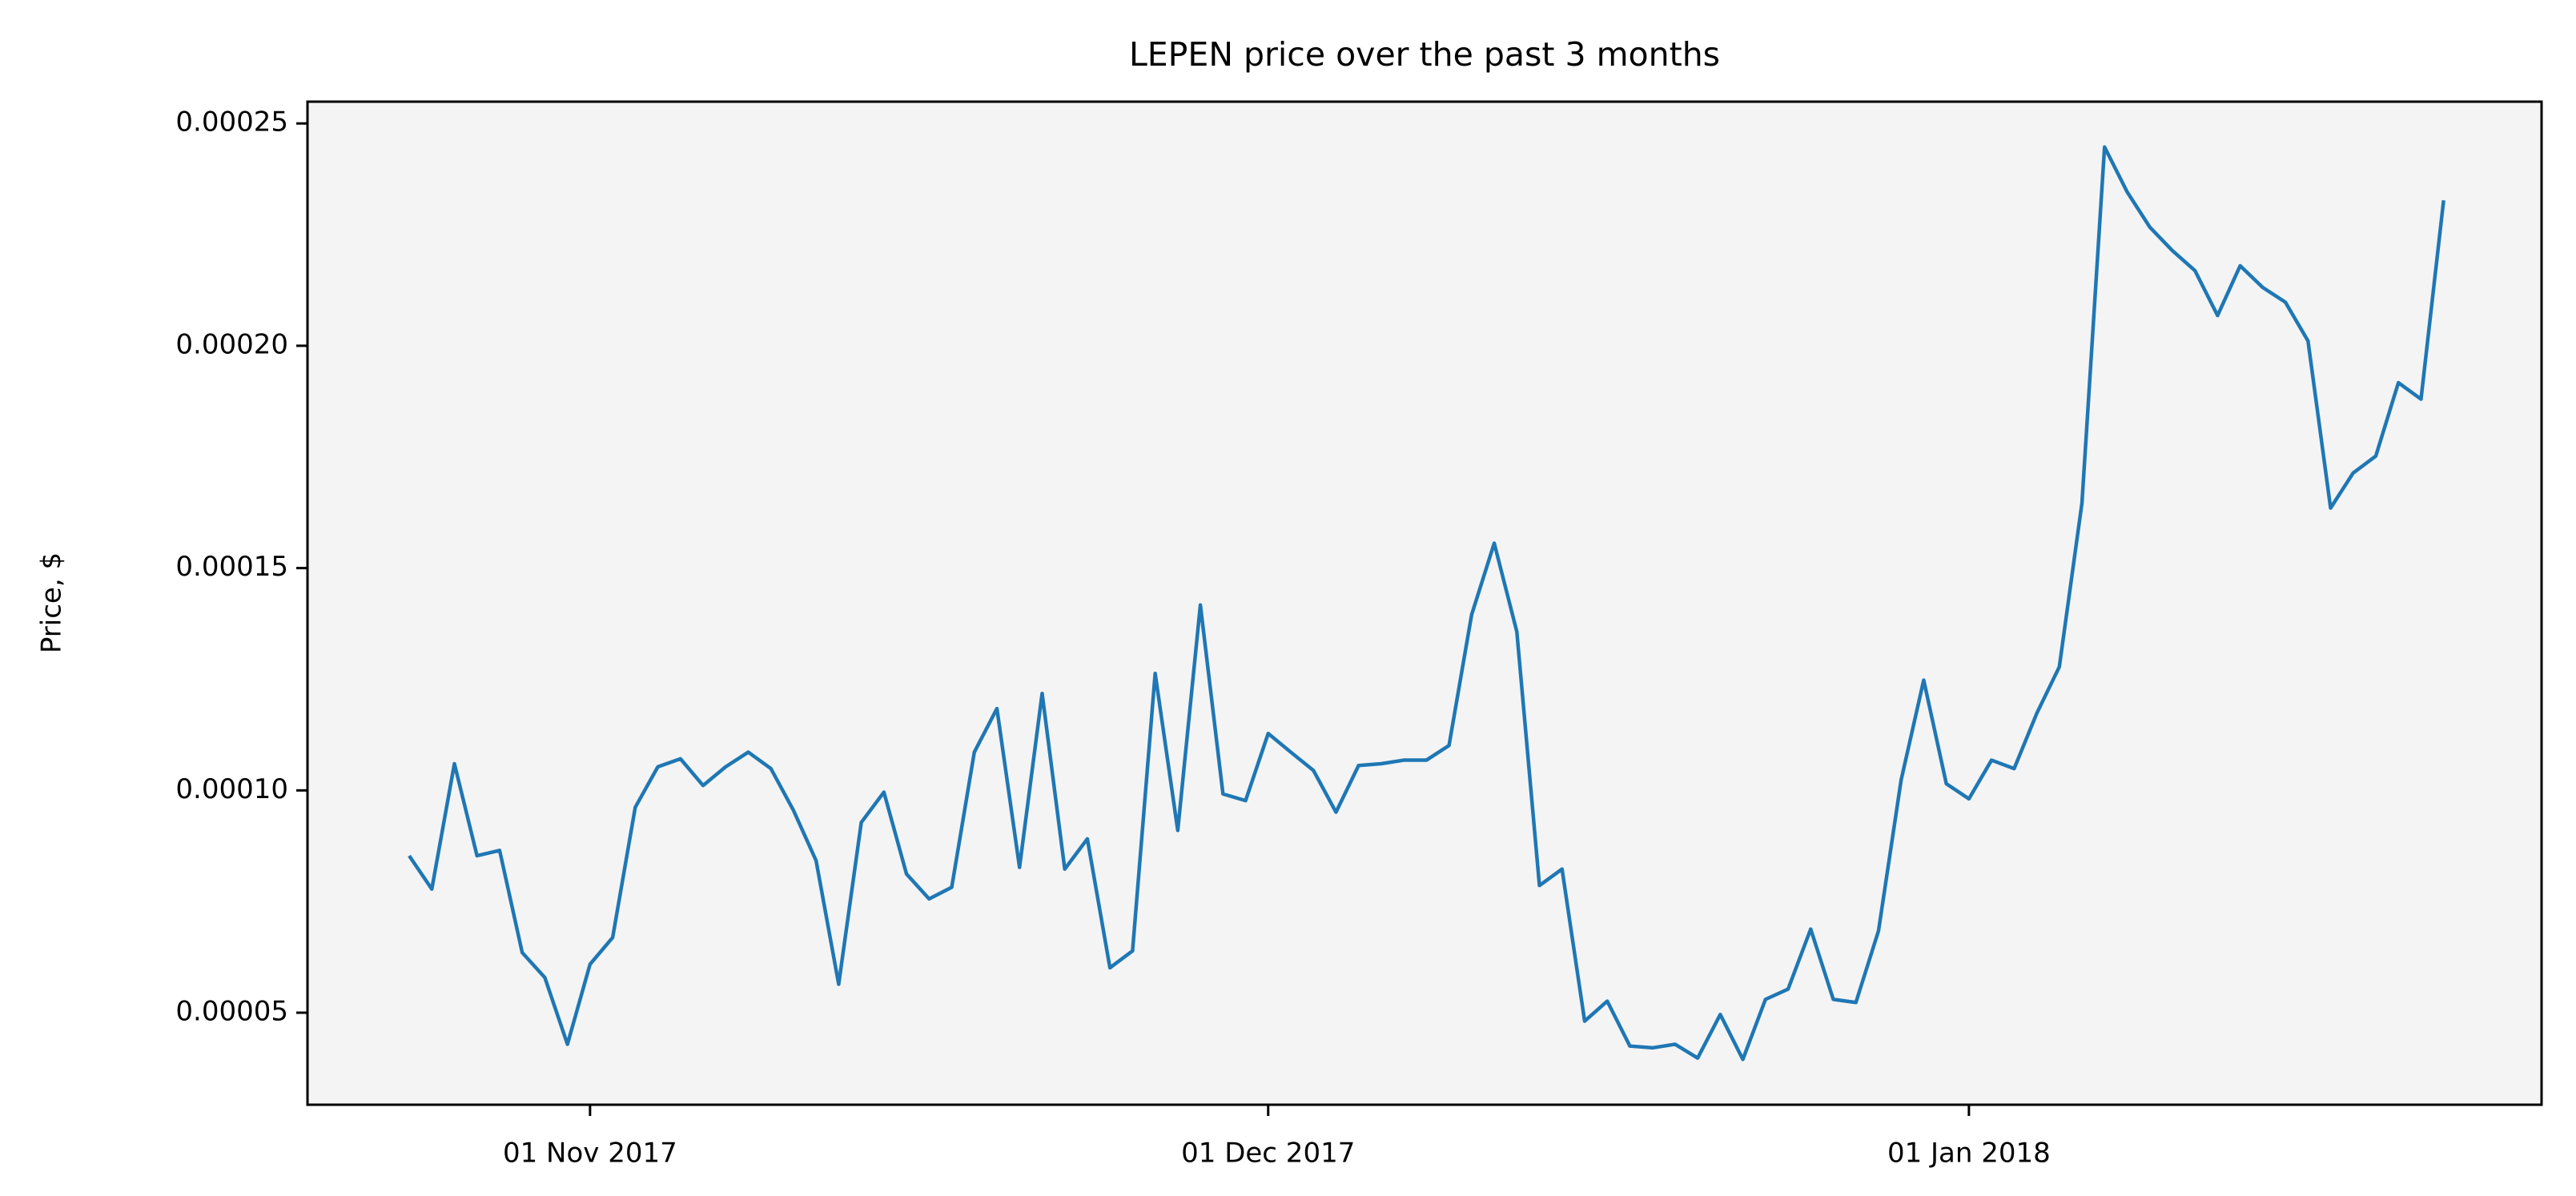 This screenshot has width=2576, height=1196. What do you see at coordinates (1424, 54) in the screenshot?
I see `chart-title: LEPEN price over the past 3 months` at bounding box center [1424, 54].